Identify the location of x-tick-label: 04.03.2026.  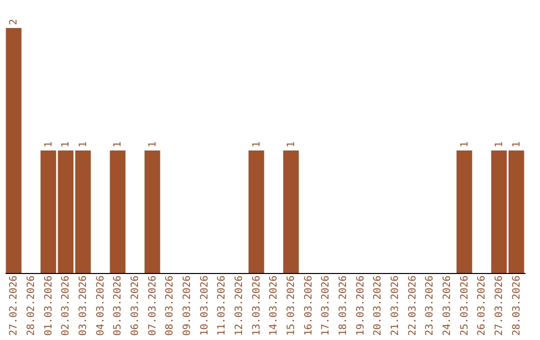
(100, 306).